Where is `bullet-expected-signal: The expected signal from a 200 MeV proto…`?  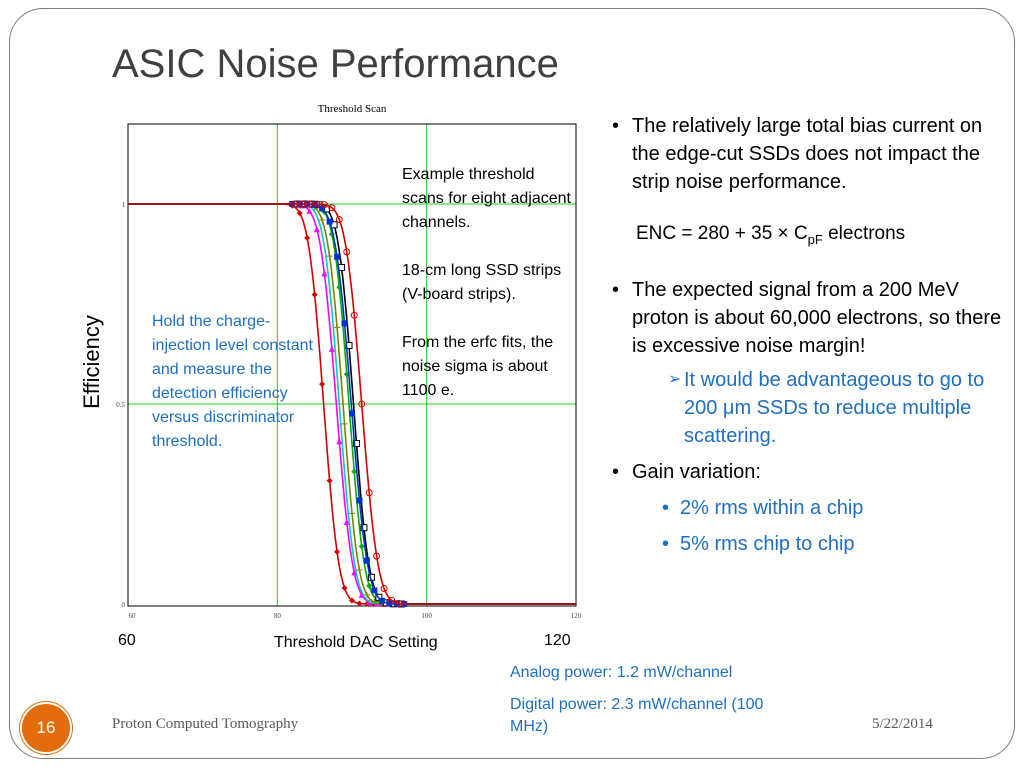 bullet-expected-signal: The expected signal from a 200 MeV proto… is located at coordinates (807, 318).